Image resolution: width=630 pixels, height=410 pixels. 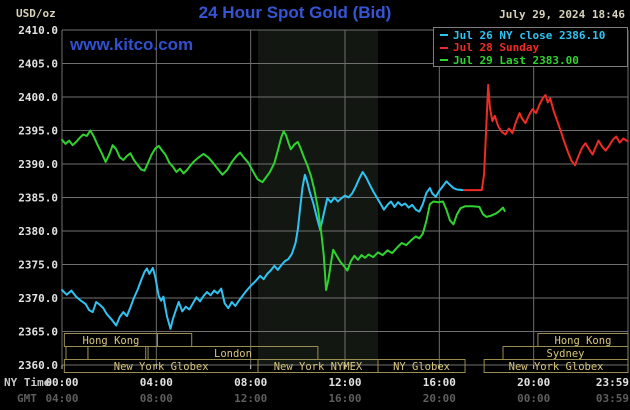 What do you see at coordinates (444, 47) in the screenshot?
I see `legend-dash-red-icon` at bounding box center [444, 47].